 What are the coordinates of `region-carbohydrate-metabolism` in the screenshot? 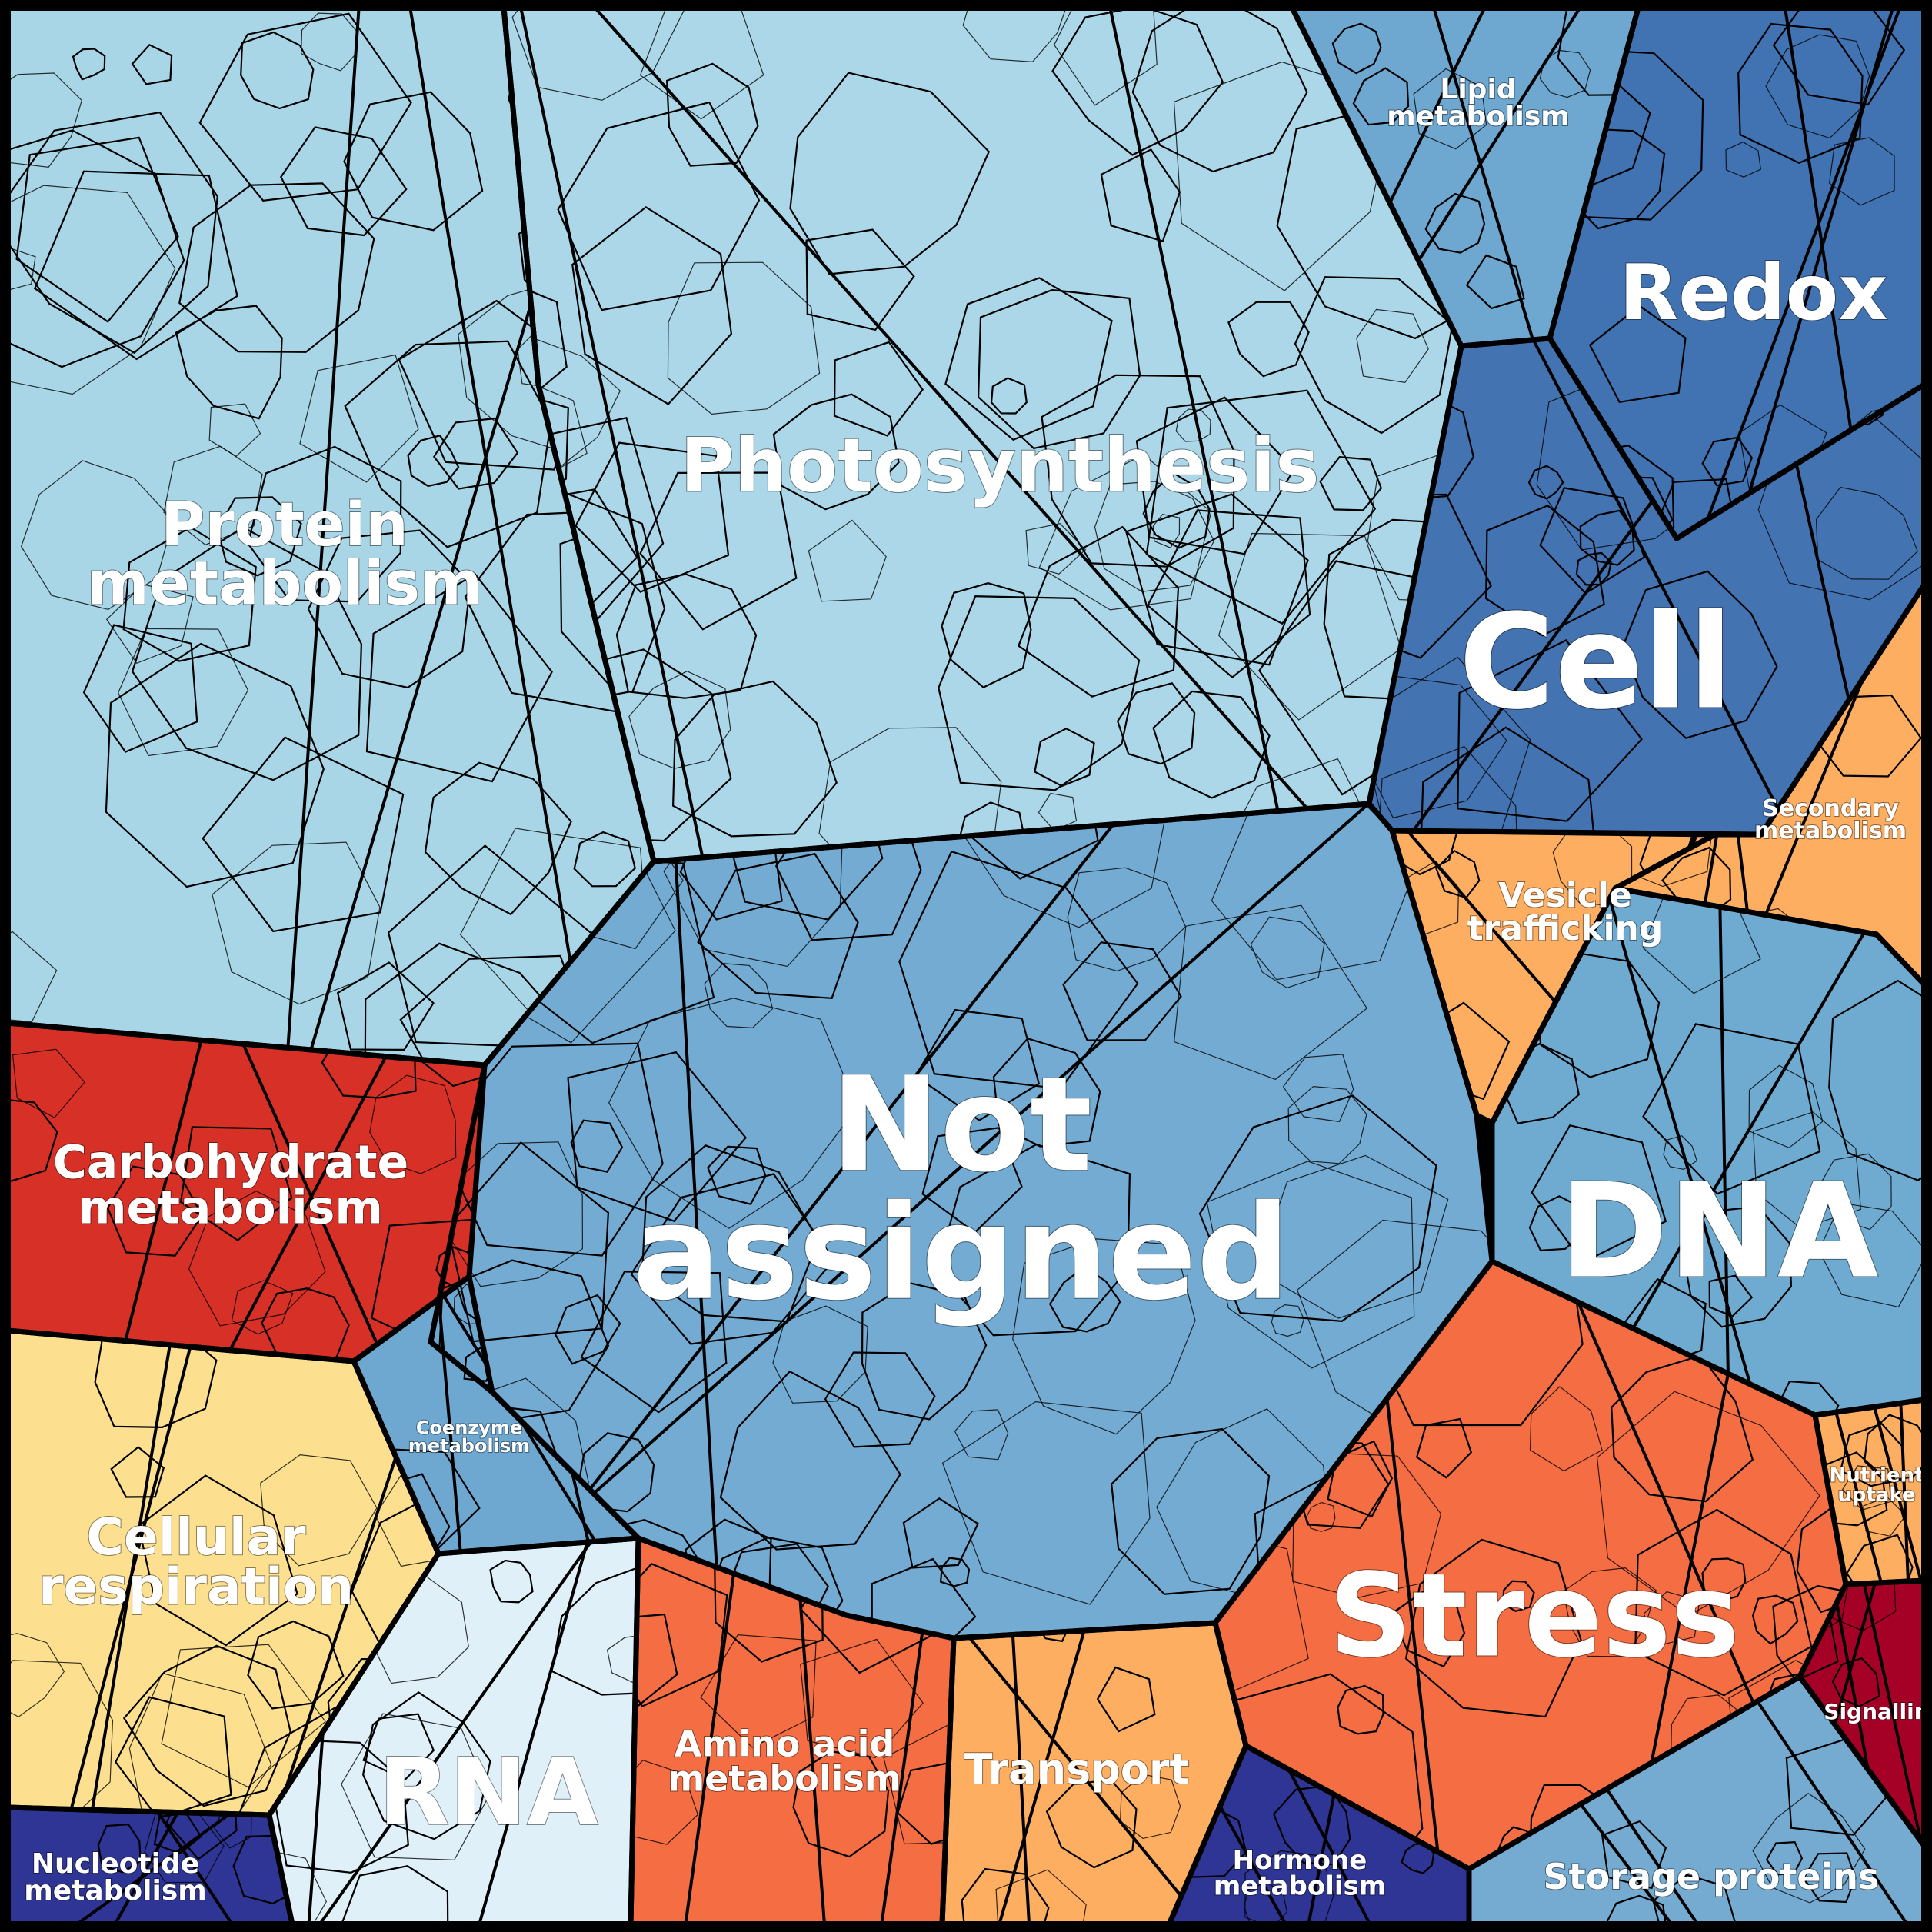 It's located at (246, 1192).